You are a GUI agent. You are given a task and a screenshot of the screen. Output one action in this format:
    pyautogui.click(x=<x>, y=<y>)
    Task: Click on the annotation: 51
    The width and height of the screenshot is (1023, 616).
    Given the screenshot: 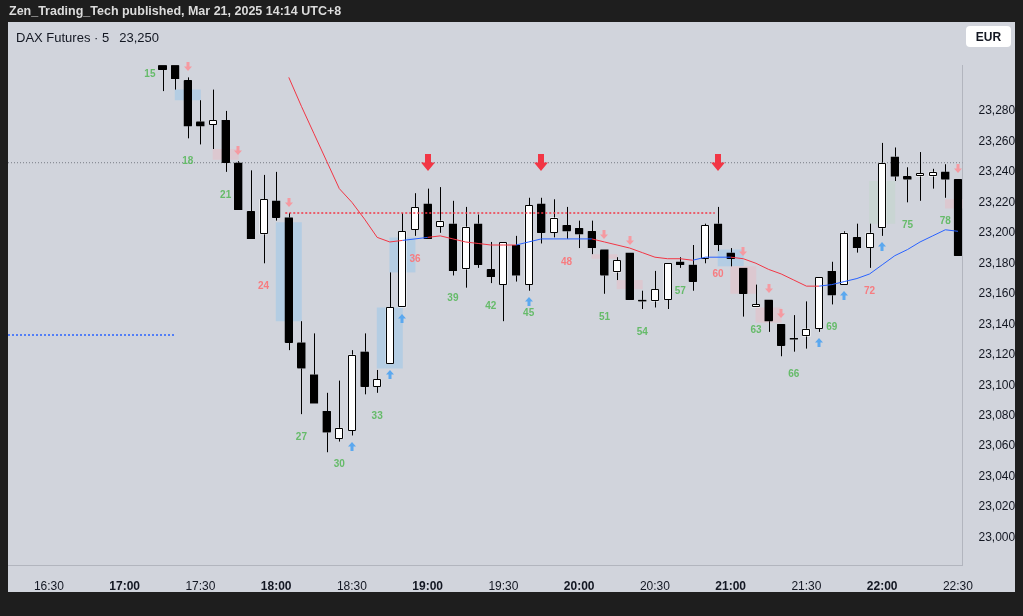 What is the action you would take?
    pyautogui.click(x=604, y=316)
    